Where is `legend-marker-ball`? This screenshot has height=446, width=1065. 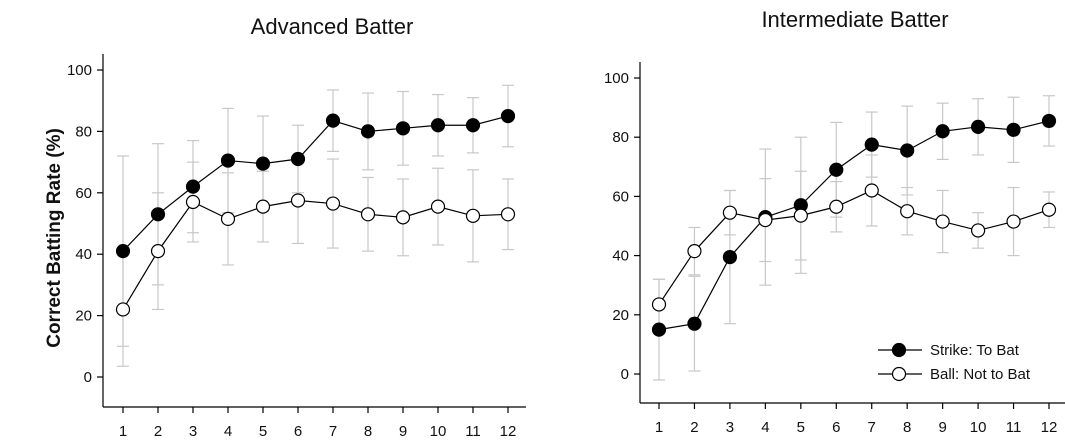 legend-marker-ball is located at coordinates (899, 374).